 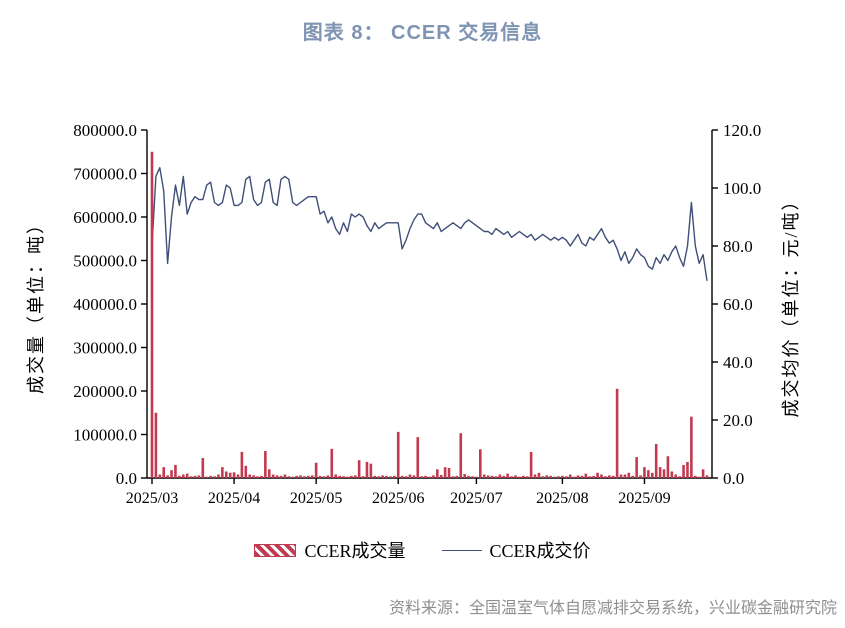 What do you see at coordinates (105, 391) in the screenshot?
I see `left-axis-tick-label: 200000.0` at bounding box center [105, 391].